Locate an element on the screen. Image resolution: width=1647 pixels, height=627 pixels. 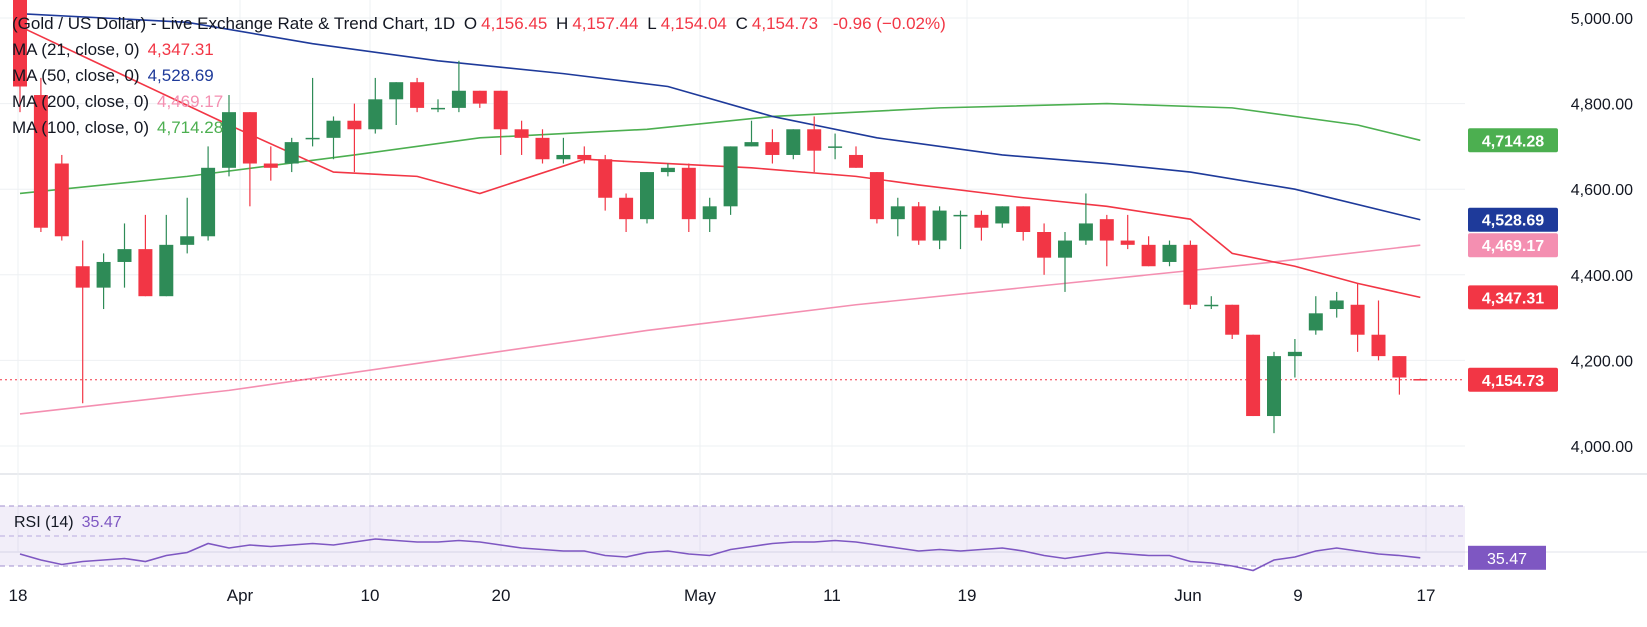
ma50-legend: MA (50, close, 0) 4,528.69 is located at coordinates (113, 76).